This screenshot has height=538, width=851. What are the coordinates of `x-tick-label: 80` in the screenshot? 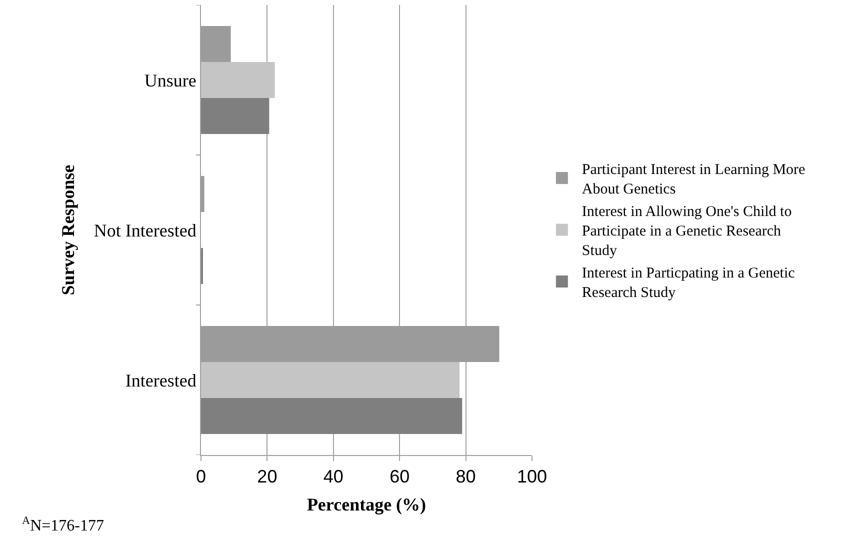 It's located at (466, 476).